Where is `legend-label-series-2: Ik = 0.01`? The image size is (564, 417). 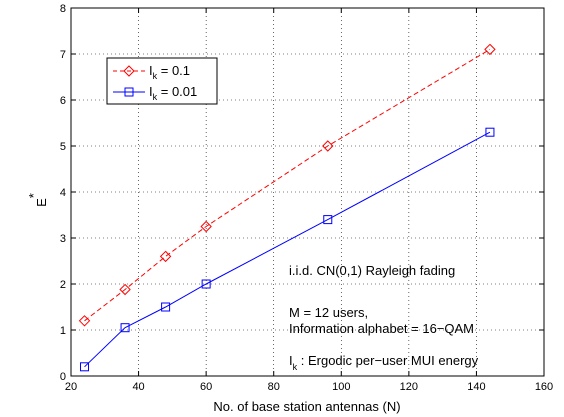 legend-label-series-2: Ik = 0.01 is located at coordinates (173, 93).